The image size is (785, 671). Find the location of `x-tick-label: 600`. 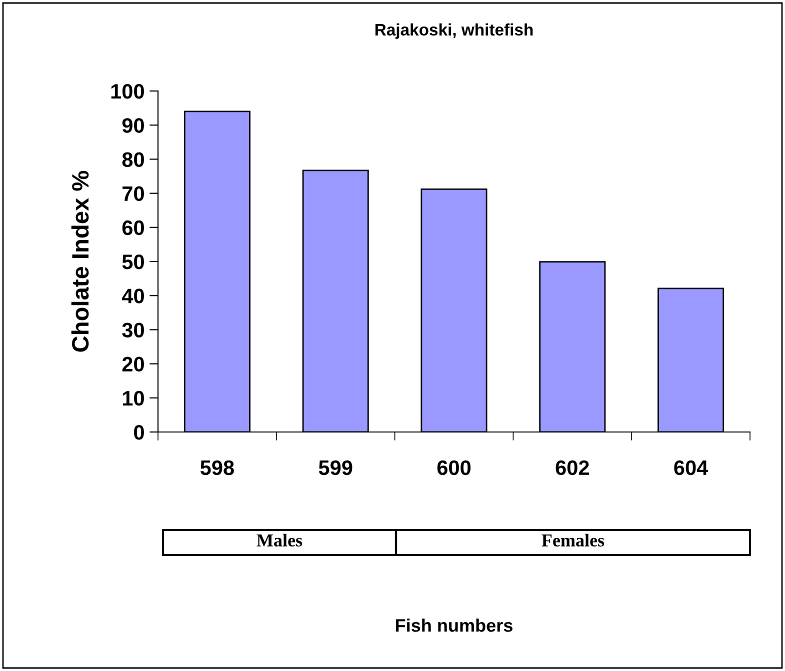

x-tick-label: 600 is located at coordinates (454, 468).